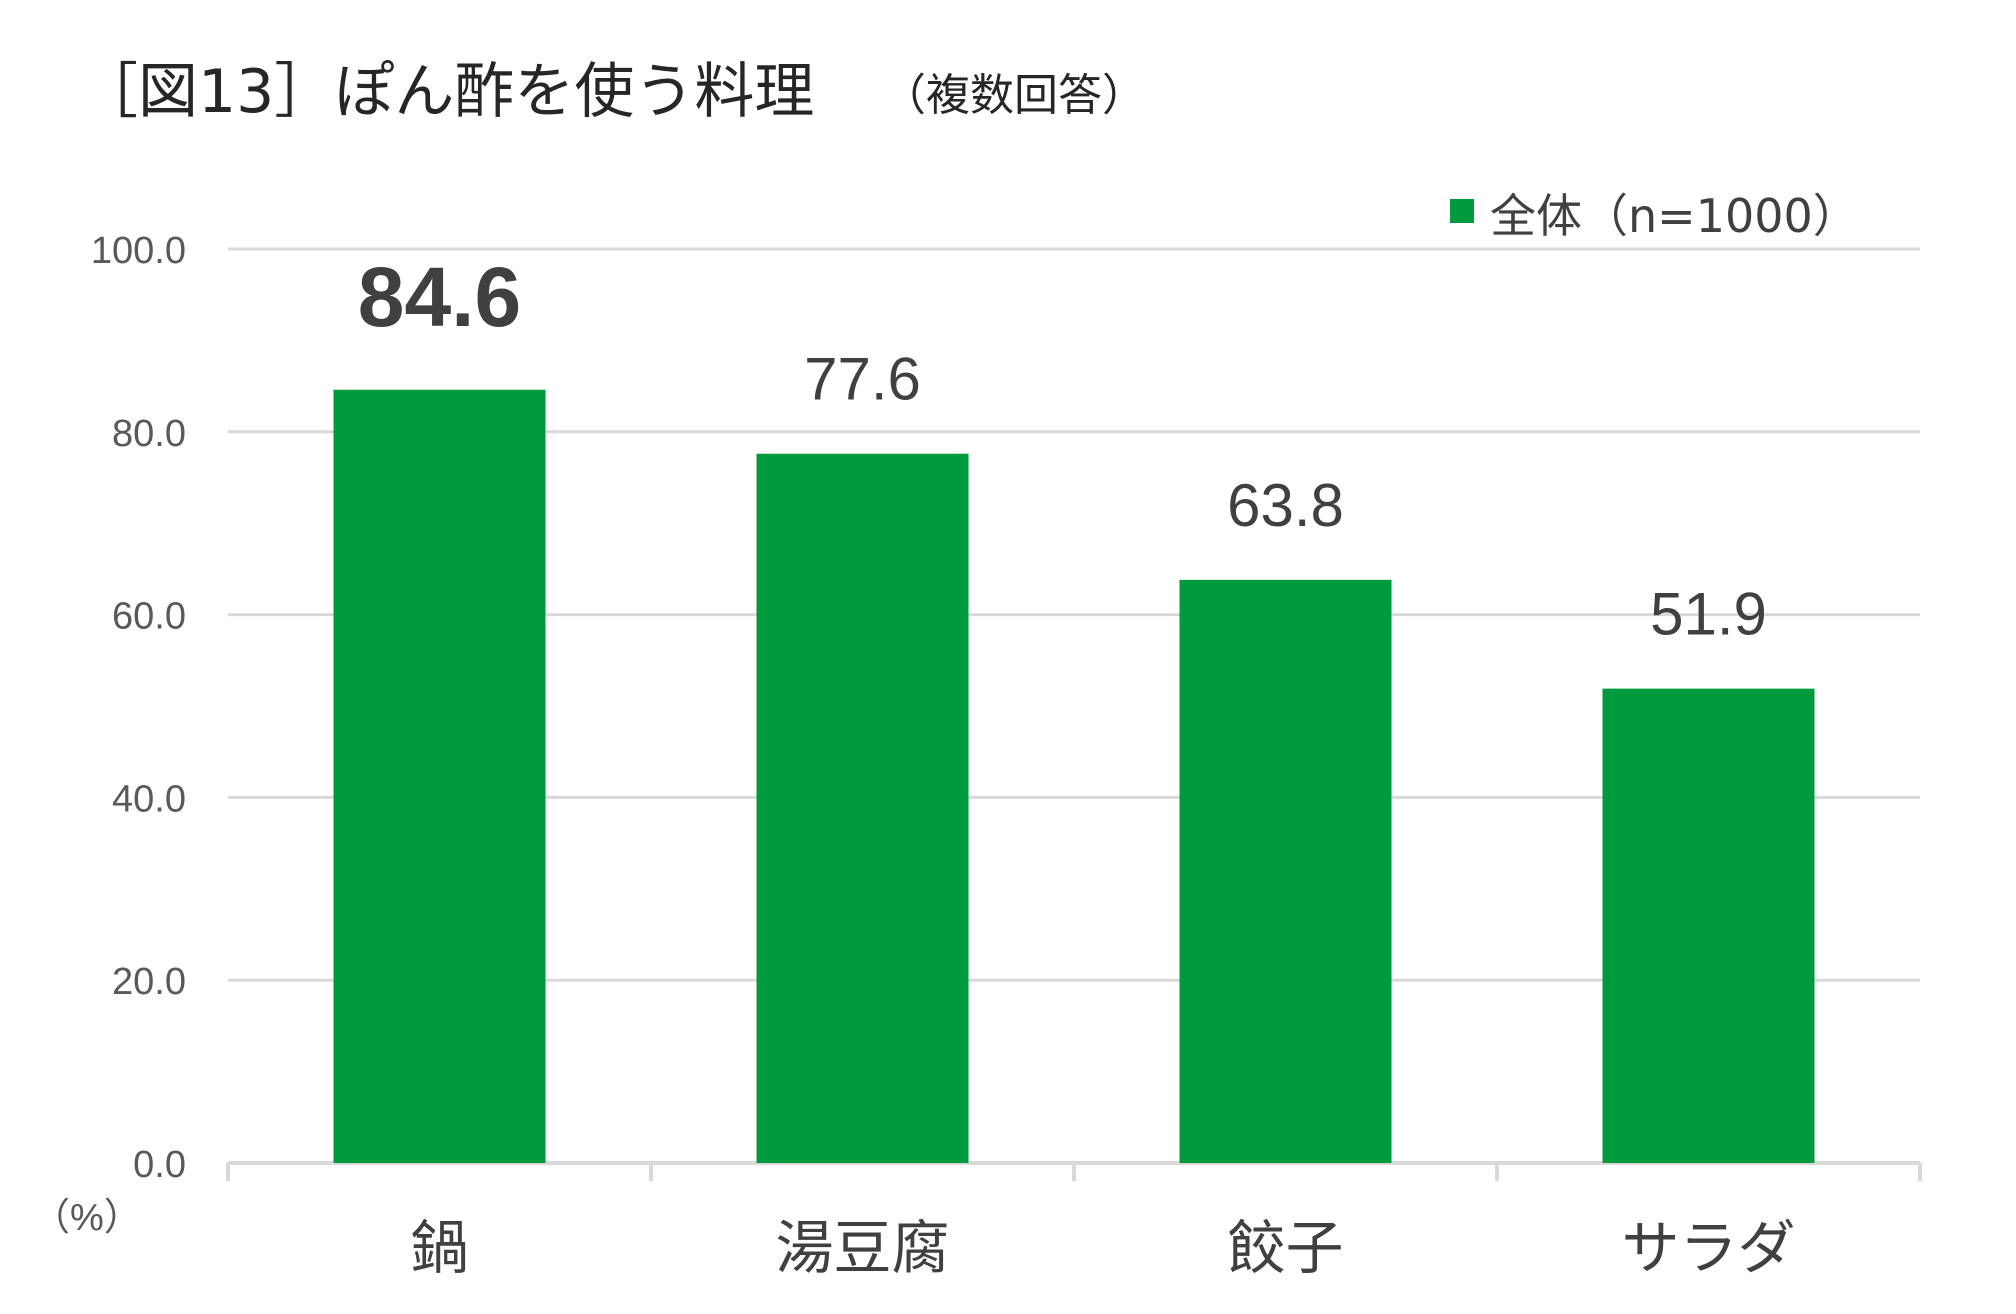 Image resolution: width=2016 pixels, height=1314 pixels. Describe the element at coordinates (1674, 216) in the screenshot. I see `legend-label: 全体（n=1000）` at that location.